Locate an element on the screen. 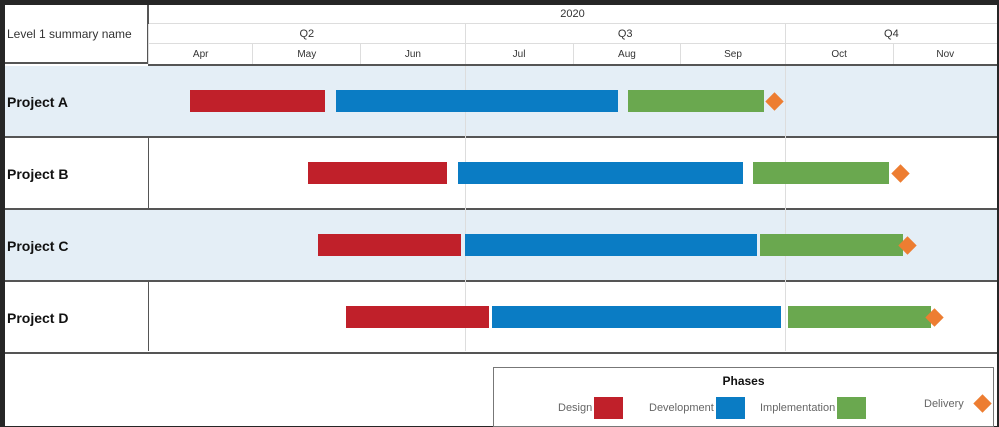 This screenshot has height=427, width=999. legend-label: Delivery is located at coordinates (944, 403).